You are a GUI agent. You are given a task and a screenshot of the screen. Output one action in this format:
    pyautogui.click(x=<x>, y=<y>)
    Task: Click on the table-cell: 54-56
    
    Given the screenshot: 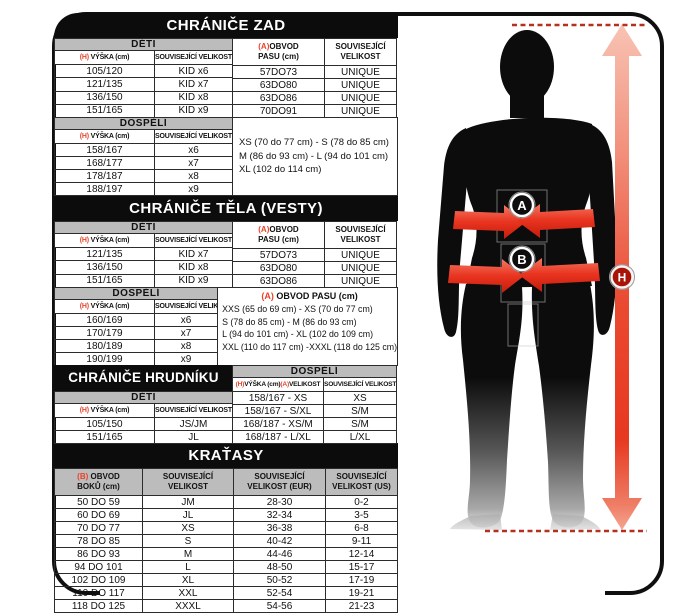 What is the action you would take?
    pyautogui.click(x=279, y=606)
    